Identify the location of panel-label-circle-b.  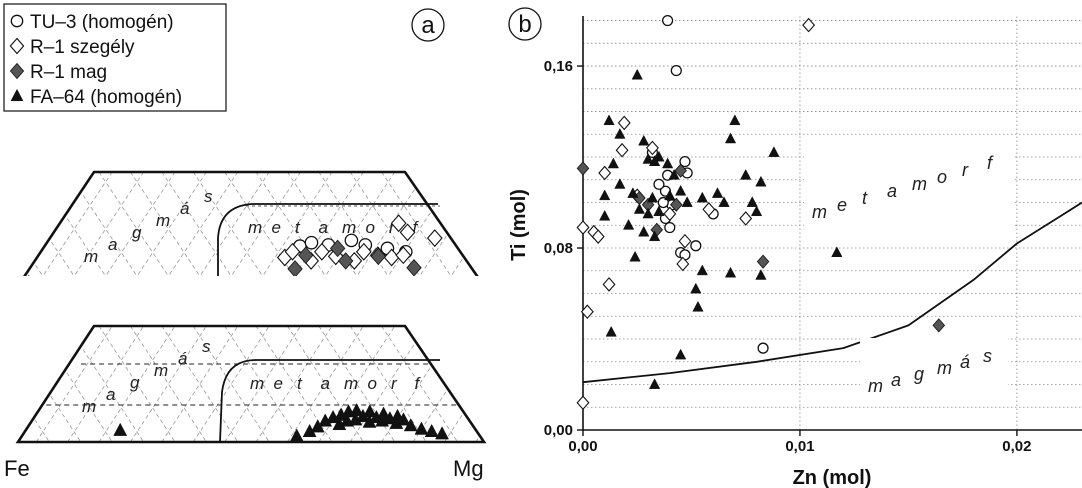
(525, 24).